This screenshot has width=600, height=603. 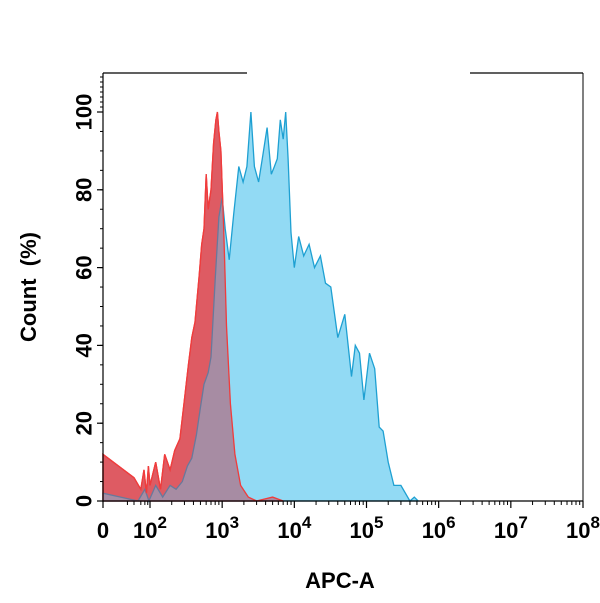 What do you see at coordinates (367, 528) in the screenshot?
I see `x-tick-label: 10⁵` at bounding box center [367, 528].